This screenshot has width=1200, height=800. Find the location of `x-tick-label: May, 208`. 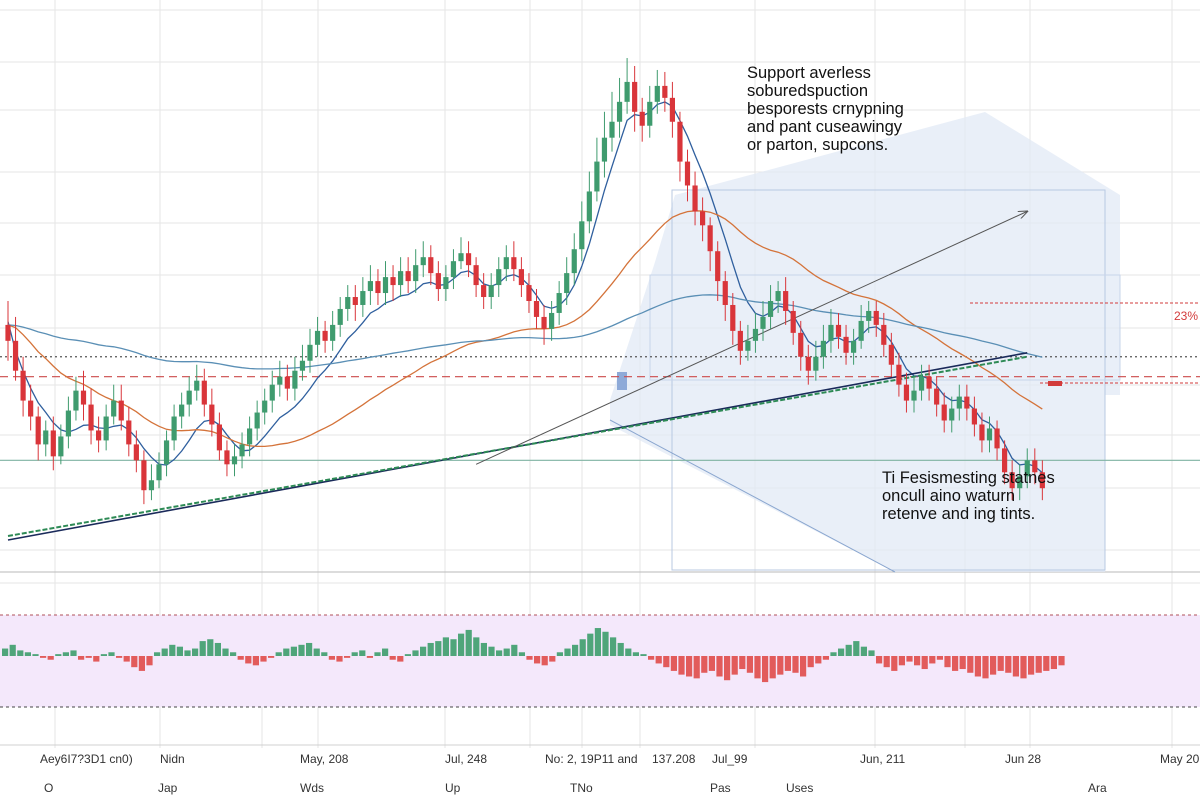

x-tick-label: May, 208 is located at coordinates (324, 759).